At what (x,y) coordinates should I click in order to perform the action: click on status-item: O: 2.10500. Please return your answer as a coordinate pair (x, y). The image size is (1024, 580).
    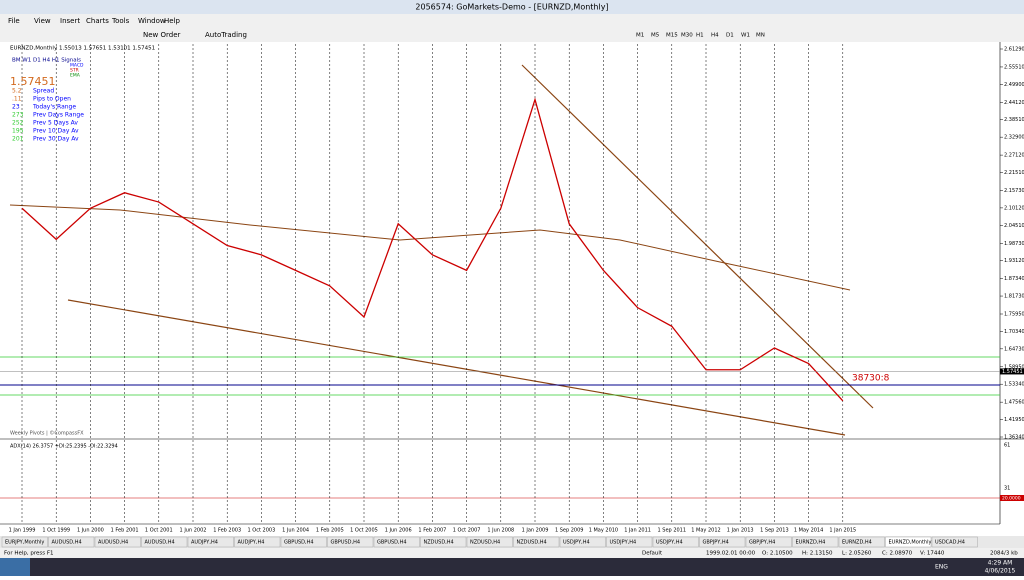
    Looking at the image, I should click on (777, 554).